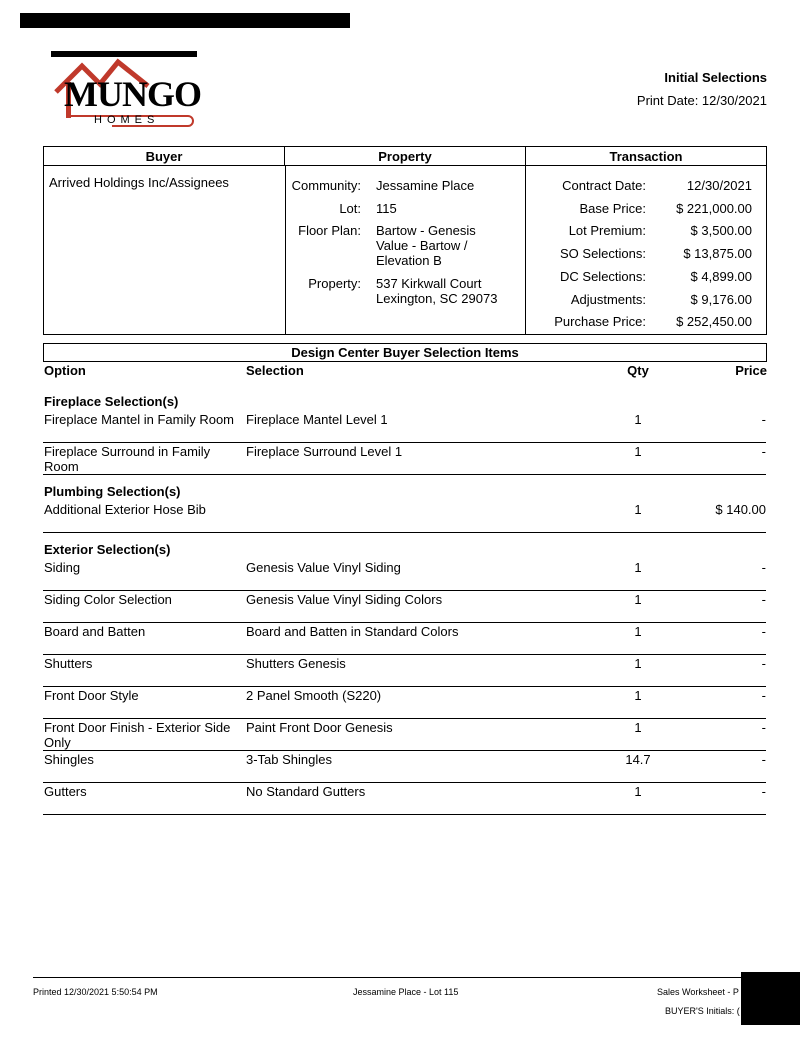 This screenshot has width=811, height=1050. What do you see at coordinates (386, 208) in the screenshot?
I see `lot-value: 115` at bounding box center [386, 208].